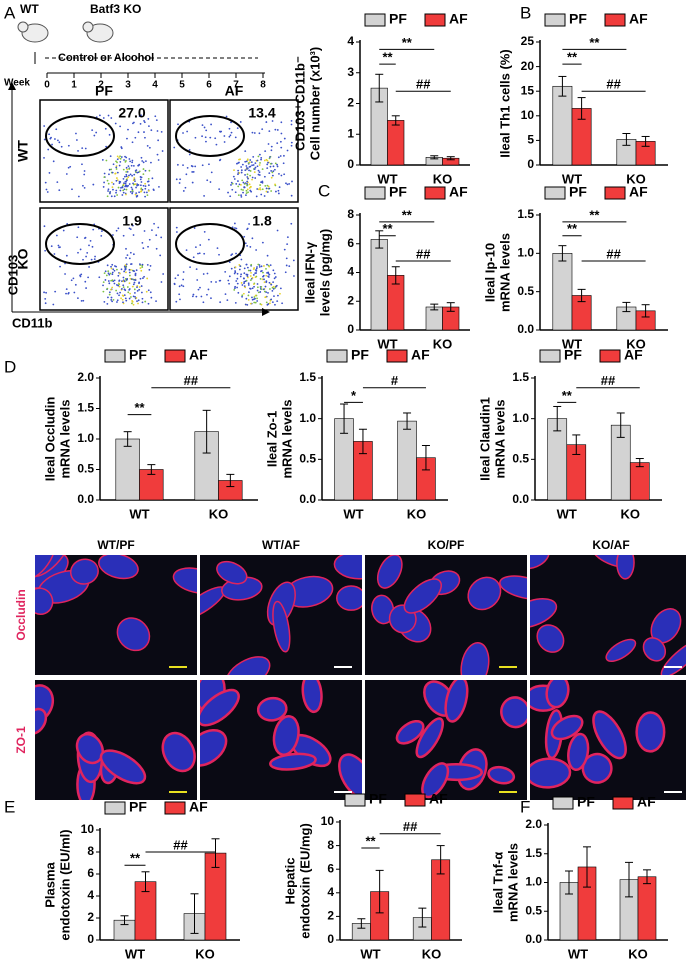 Image resolution: width=686 pixels, height=966 pixels. What do you see at coordinates (417, 513) in the screenshot?
I see `x-tick-label: KO` at bounding box center [417, 513].